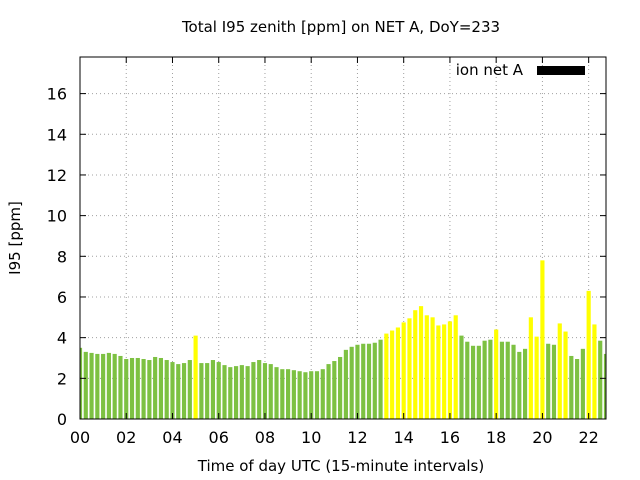  I want to click on x-tick-label: 00, so click(80, 437).